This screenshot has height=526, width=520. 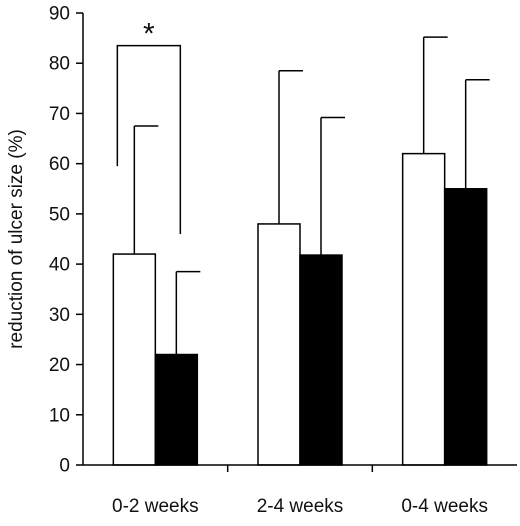 I want to click on significance-bracket, so click(x=149, y=139).